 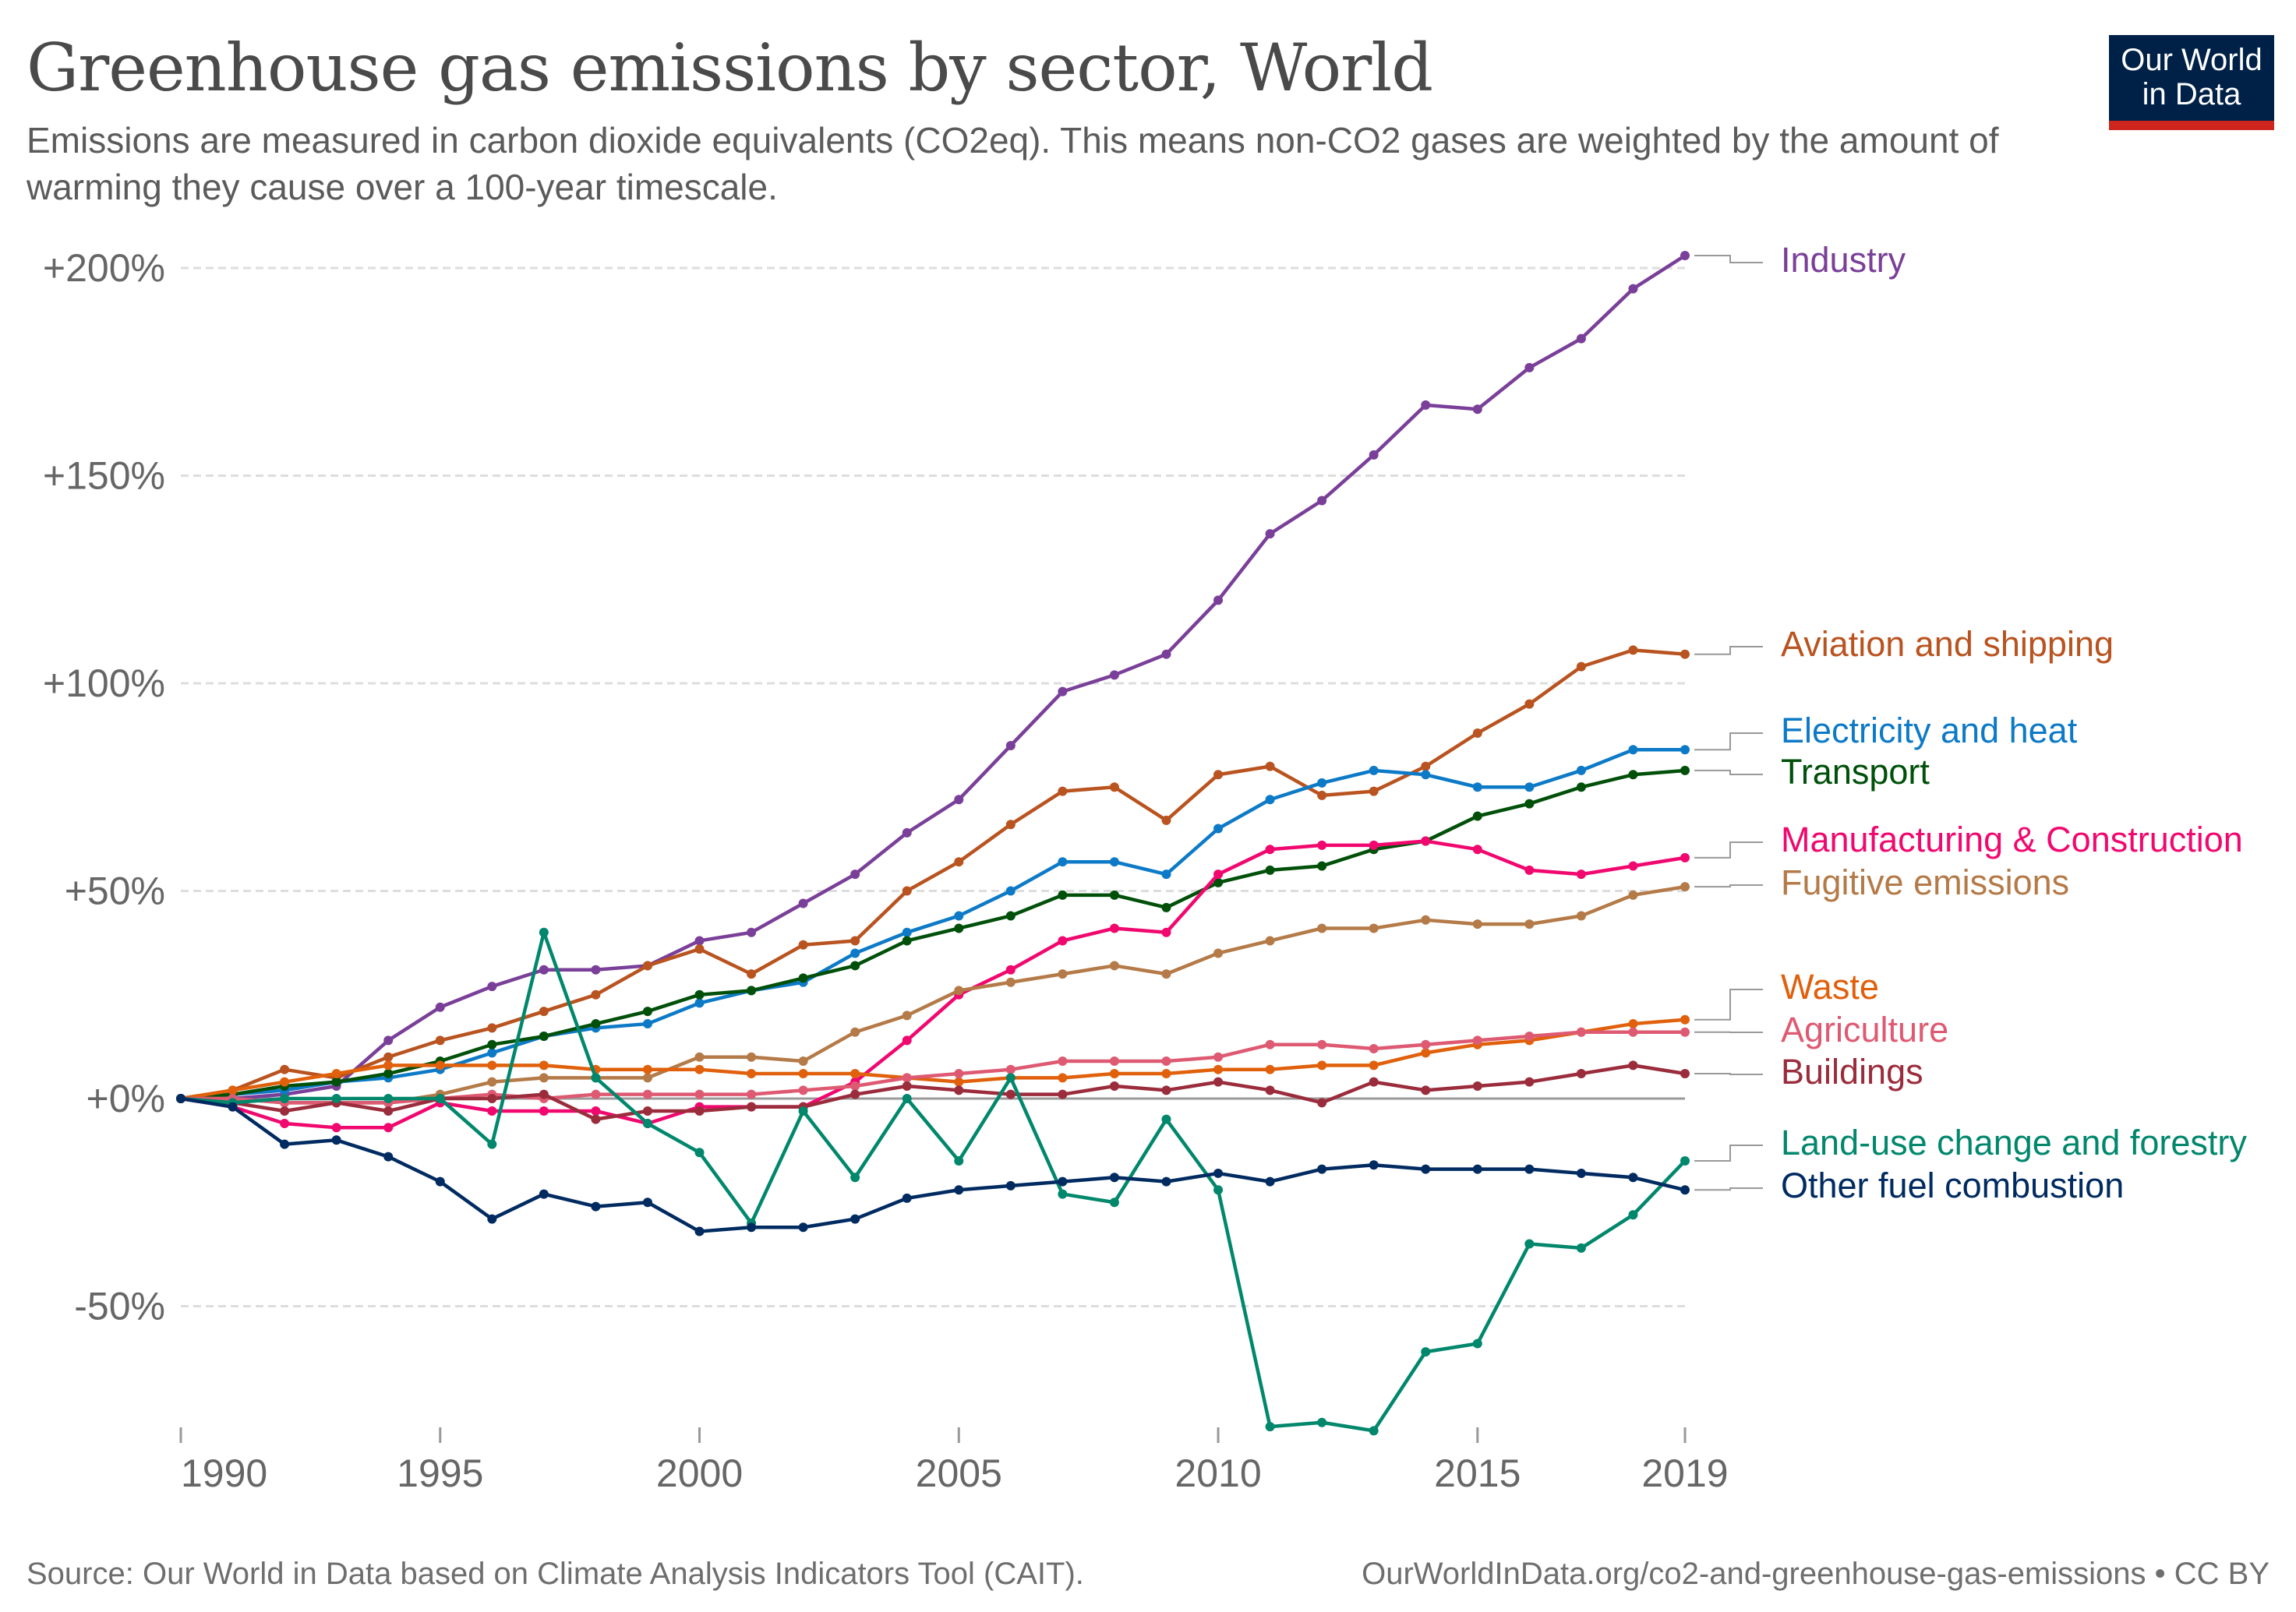 I want to click on series-label: Manufacturing & Construction, so click(x=2012, y=839).